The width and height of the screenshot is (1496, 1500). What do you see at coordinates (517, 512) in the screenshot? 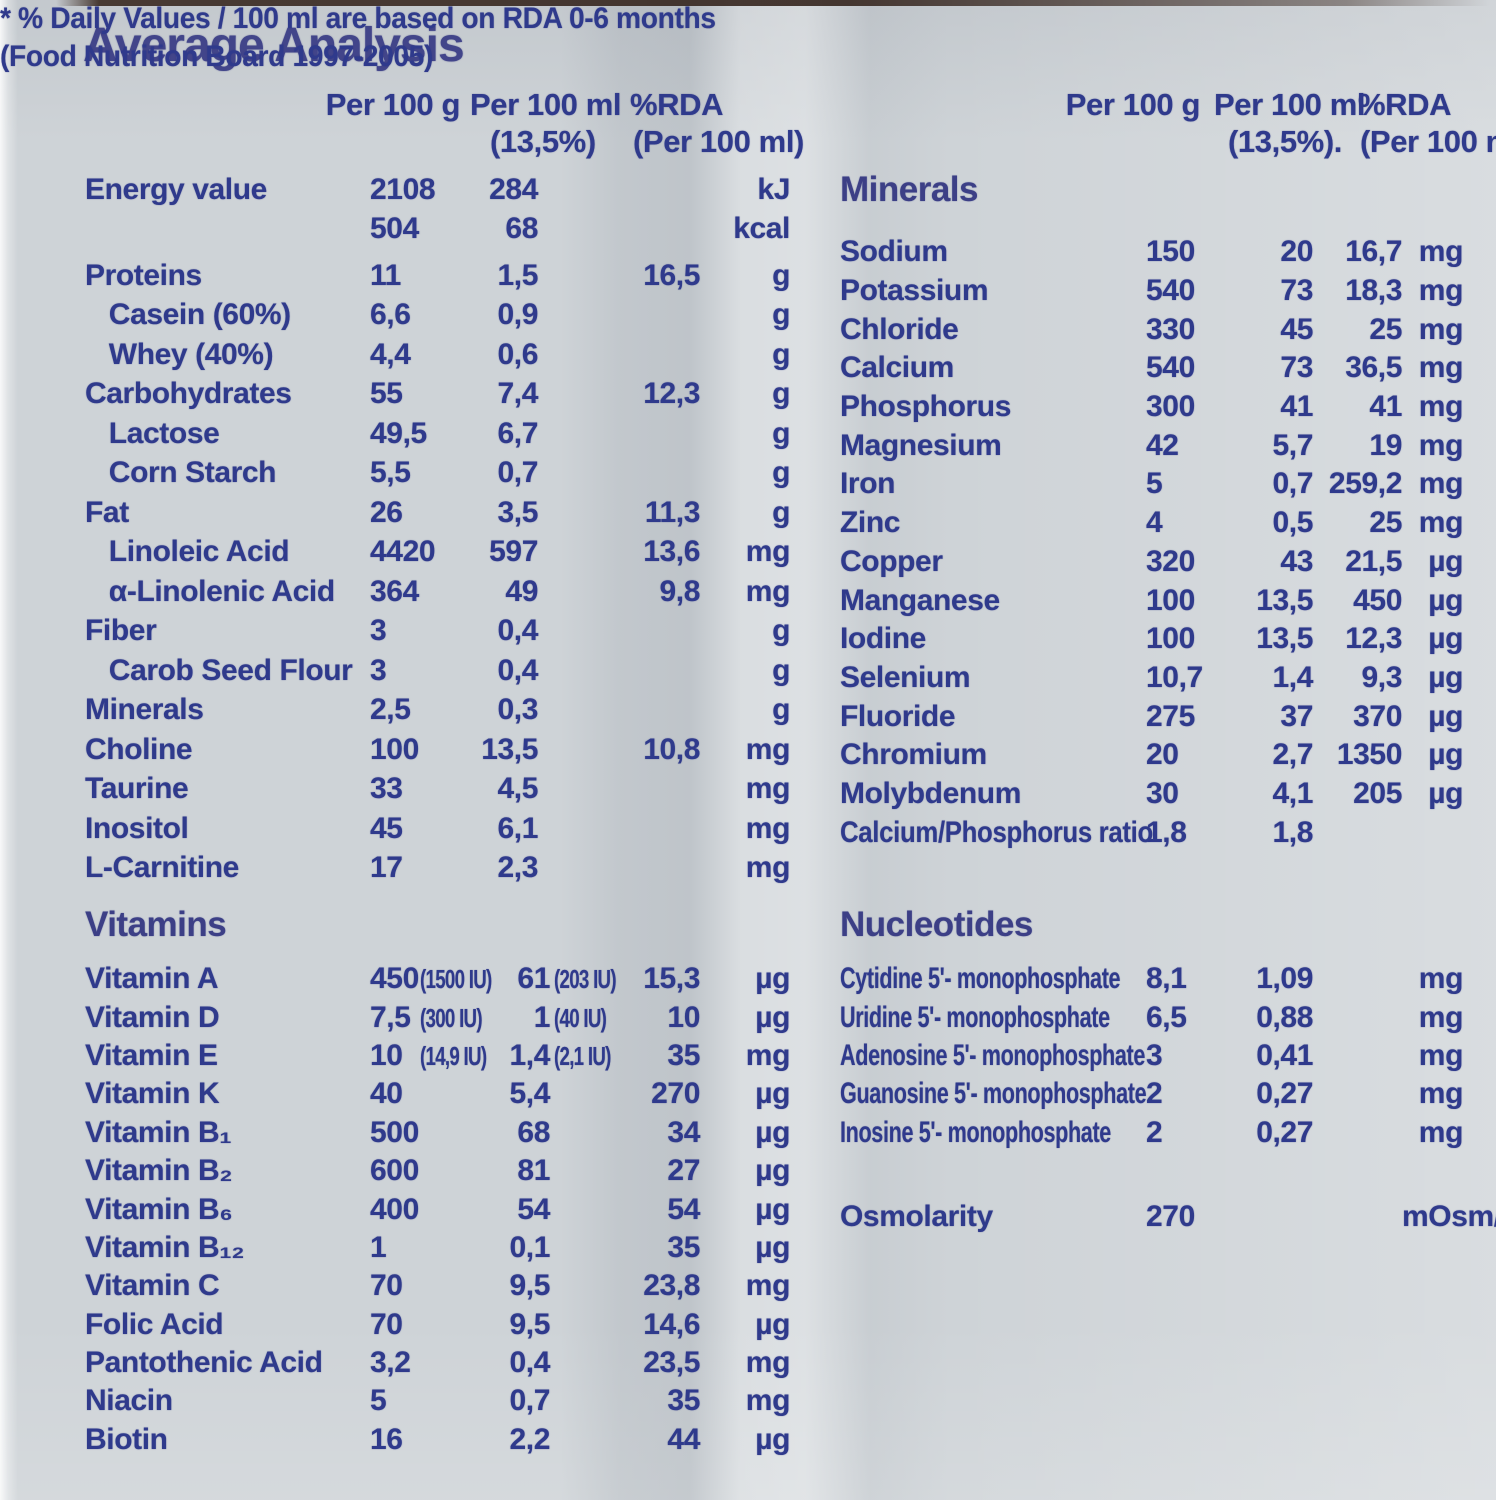
I see `value-per-100ml: 3,5` at bounding box center [517, 512].